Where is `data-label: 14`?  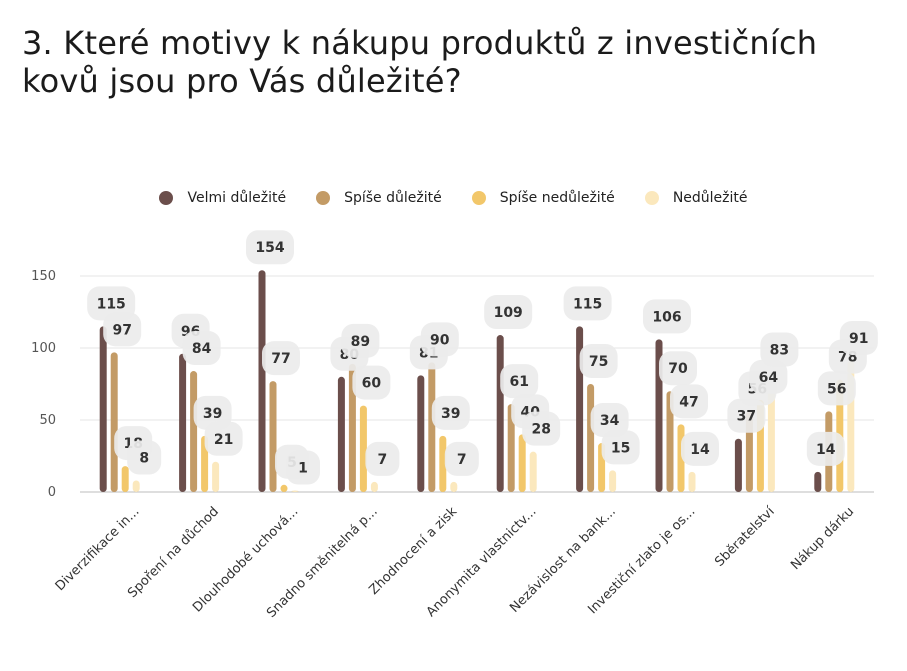
data-label: 14 is located at coordinates (700, 450).